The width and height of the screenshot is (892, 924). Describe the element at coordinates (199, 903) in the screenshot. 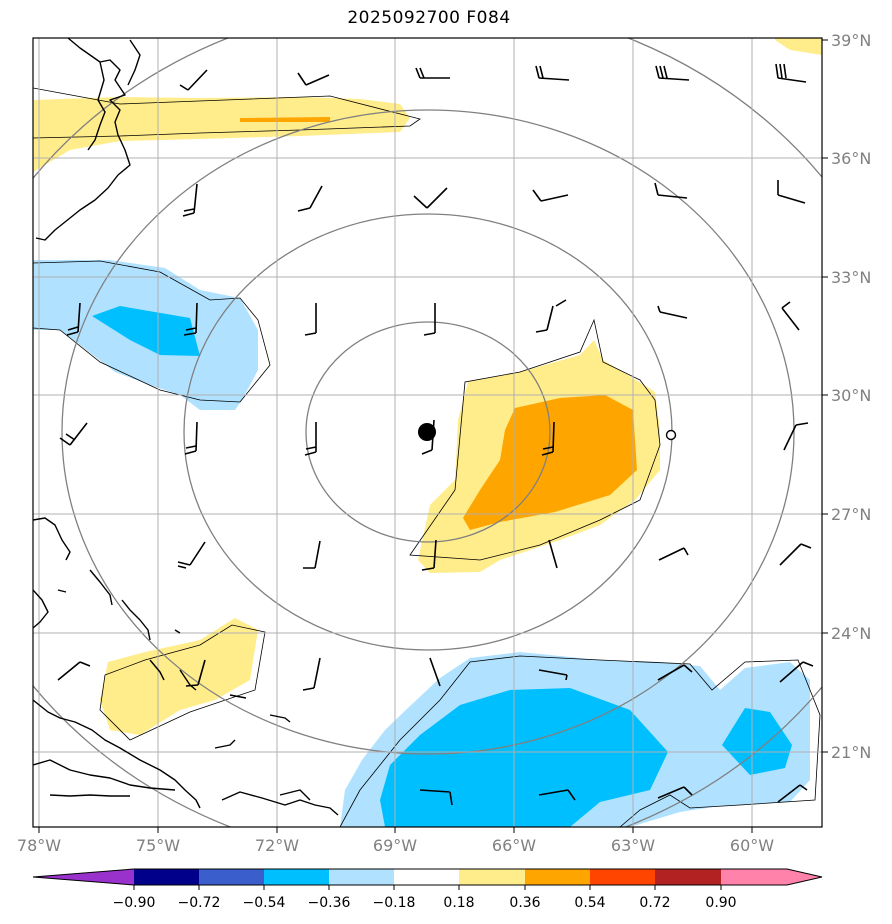

I see `colorbar-label: −0.72` at that location.